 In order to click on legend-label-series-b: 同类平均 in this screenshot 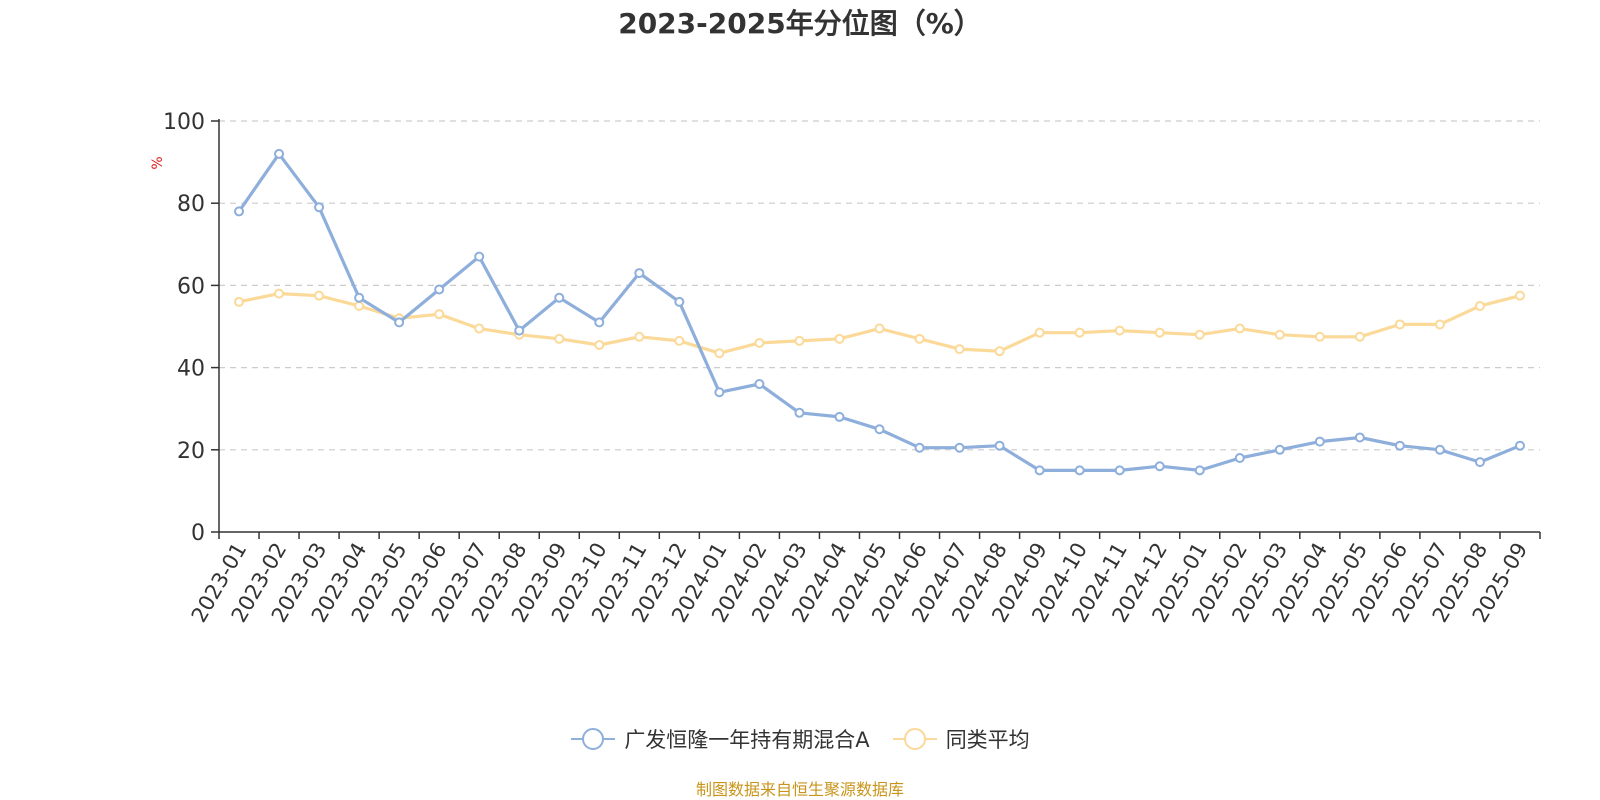, I will do `click(987, 740)`.